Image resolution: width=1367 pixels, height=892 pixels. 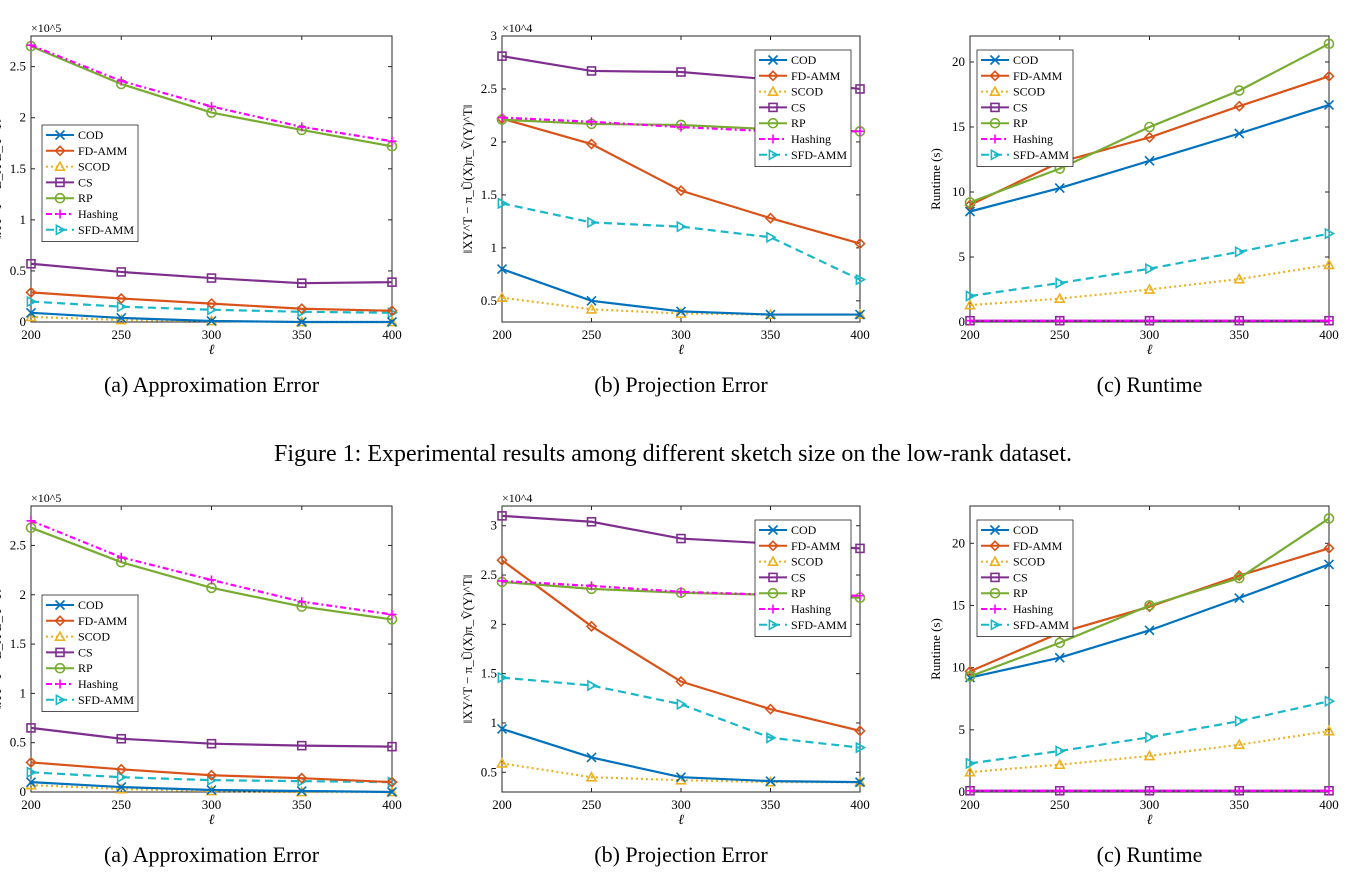 What do you see at coordinates (1149, 791) in the screenshot?
I see `series-hashing` at bounding box center [1149, 791].